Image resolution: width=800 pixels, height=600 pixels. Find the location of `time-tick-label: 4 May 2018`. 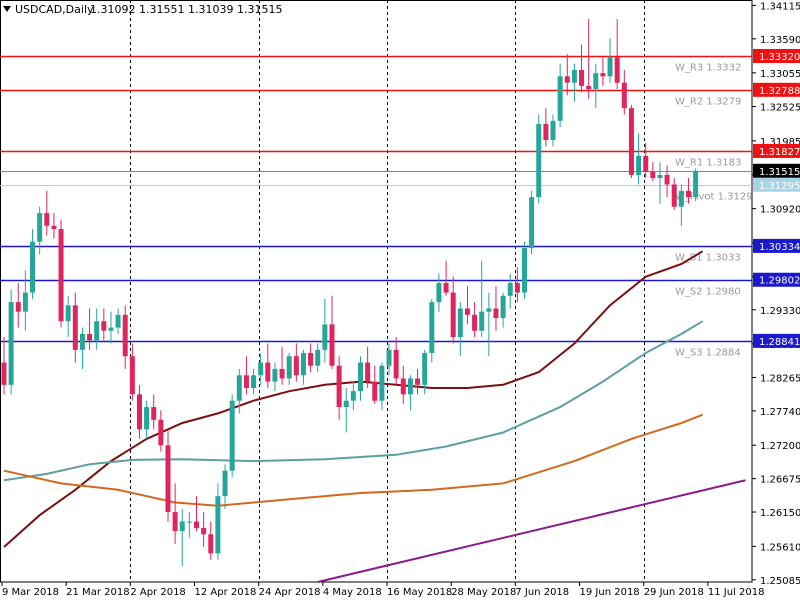

time-tick-label: 4 May 2018 is located at coordinates (352, 592).